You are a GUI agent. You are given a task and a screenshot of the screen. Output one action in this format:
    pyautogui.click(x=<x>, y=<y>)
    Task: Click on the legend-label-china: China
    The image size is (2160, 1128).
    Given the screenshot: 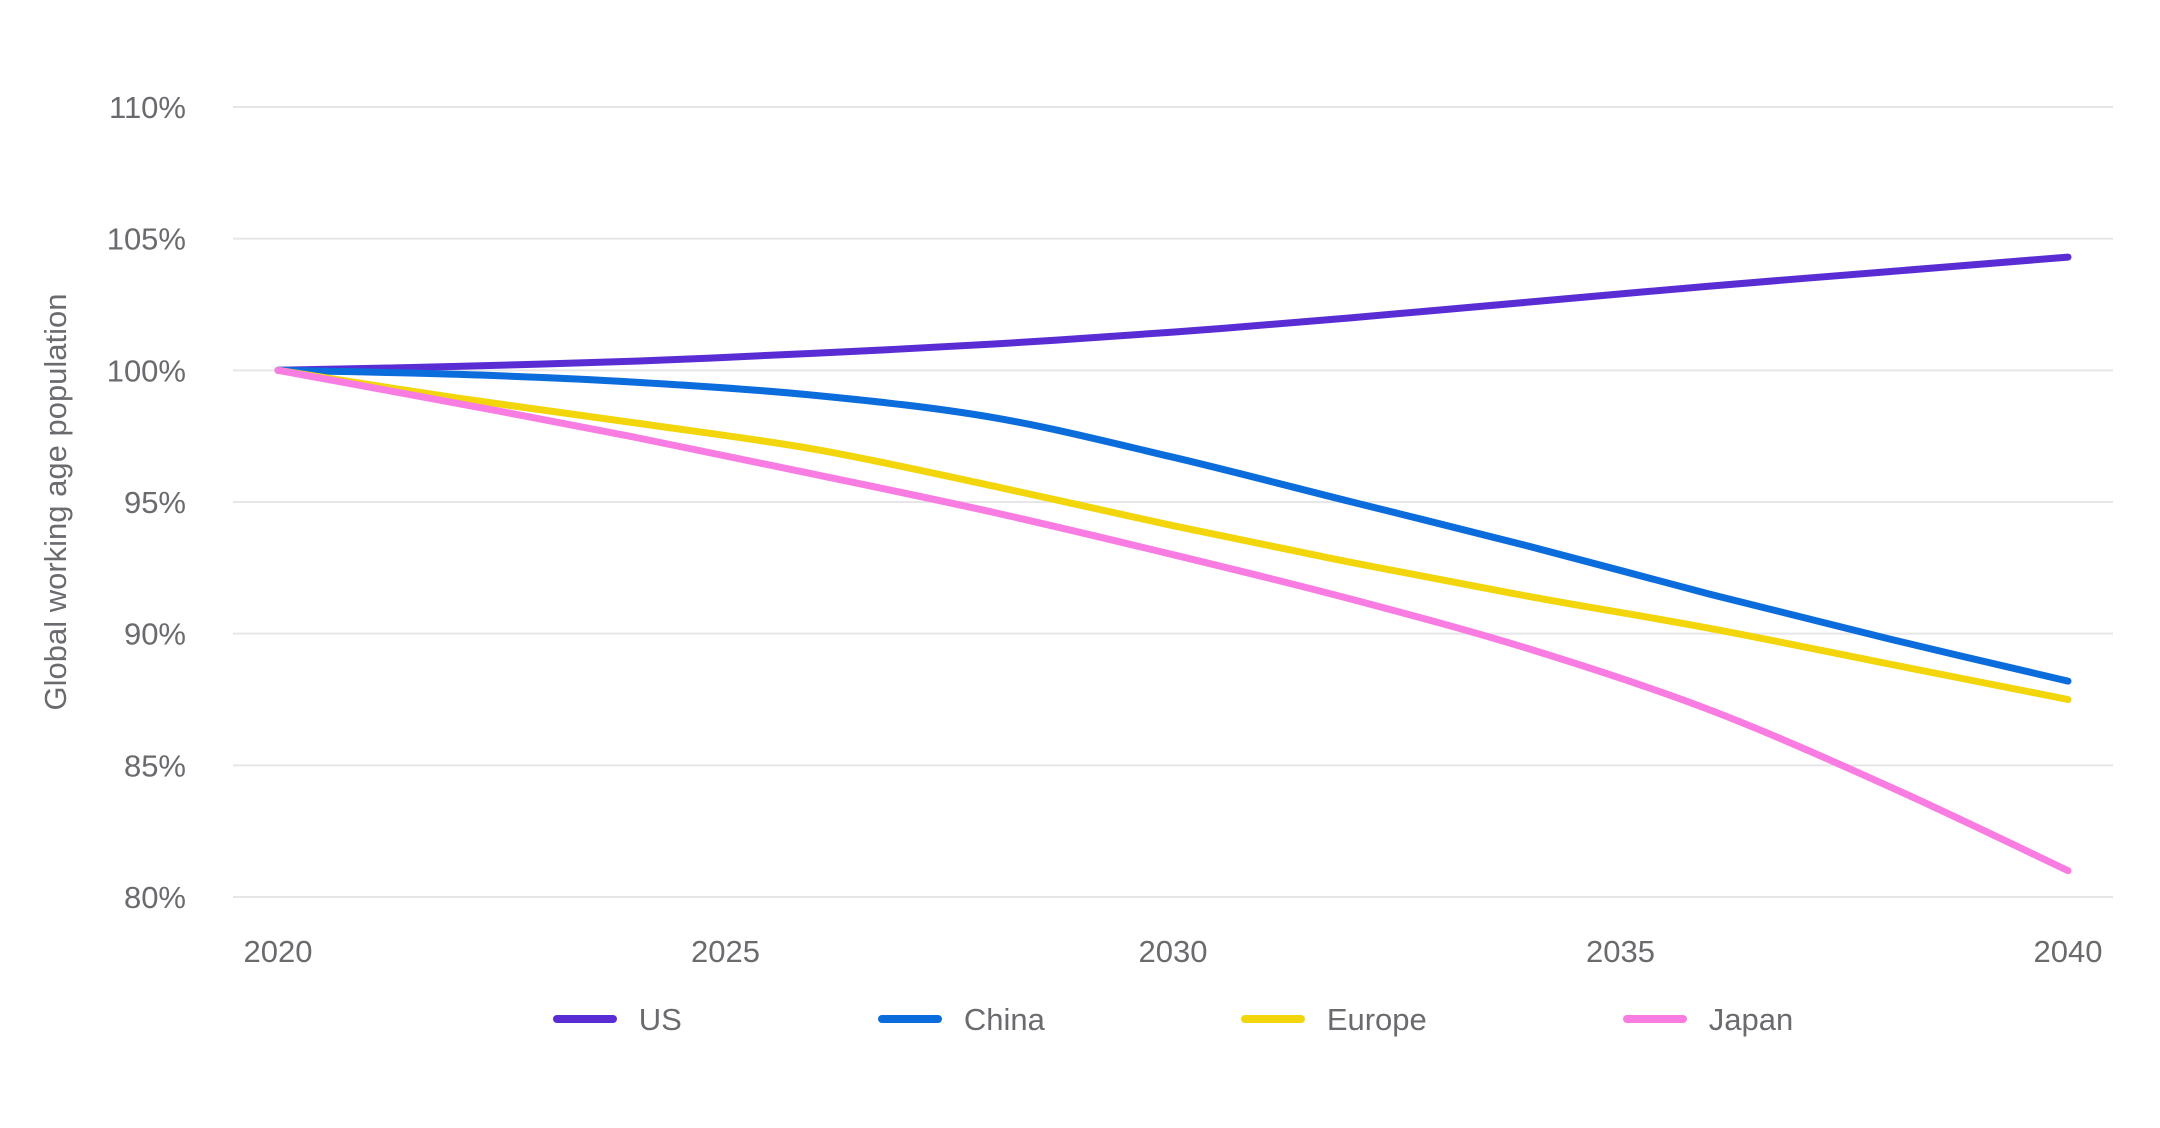 What is the action you would take?
    pyautogui.click(x=1004, y=1019)
    